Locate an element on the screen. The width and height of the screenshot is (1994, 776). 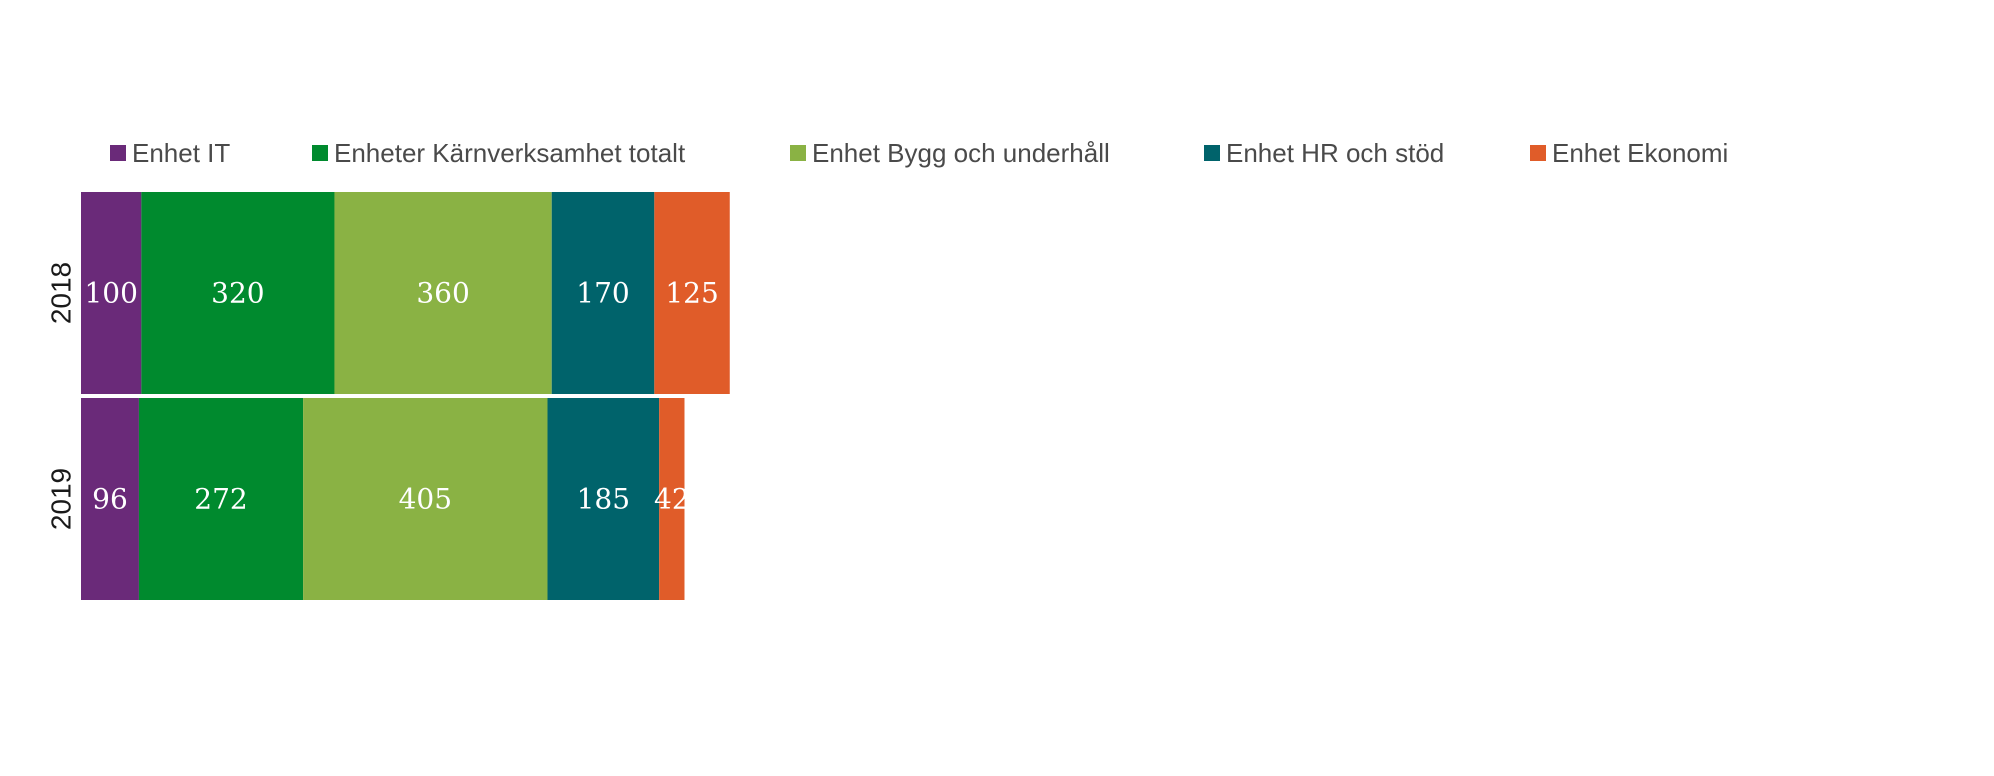
bar-segment-enhet-it-2019: 96 is located at coordinates (110, 499).